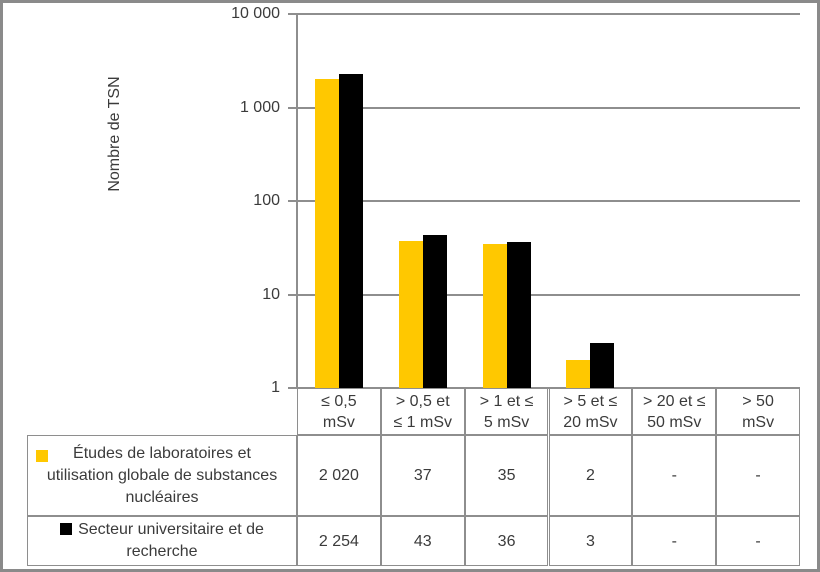  Describe the element at coordinates (271, 294) in the screenshot. I see `y-axis-tick-label: 10` at that location.